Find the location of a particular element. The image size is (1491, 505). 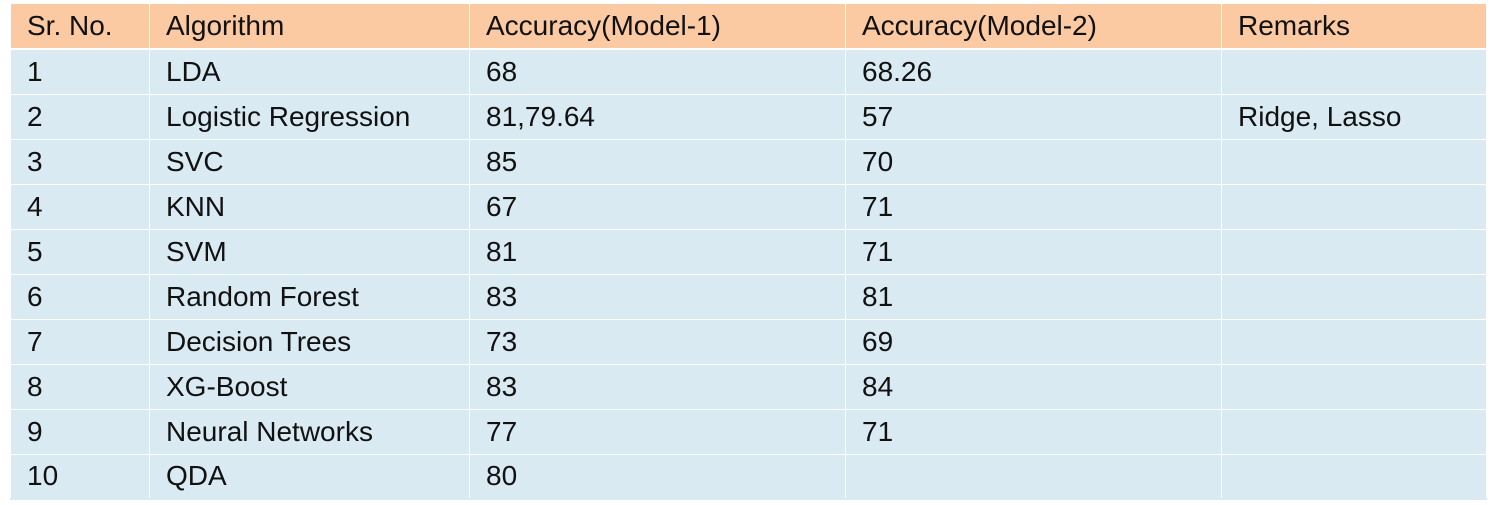

cell-sr-no: 8 is located at coordinates (80, 386).